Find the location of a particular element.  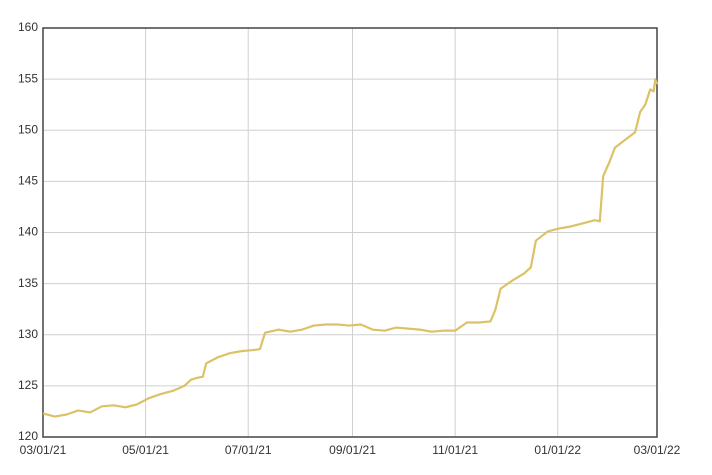

x-tick-label: 07/01/21 is located at coordinates (248, 450).